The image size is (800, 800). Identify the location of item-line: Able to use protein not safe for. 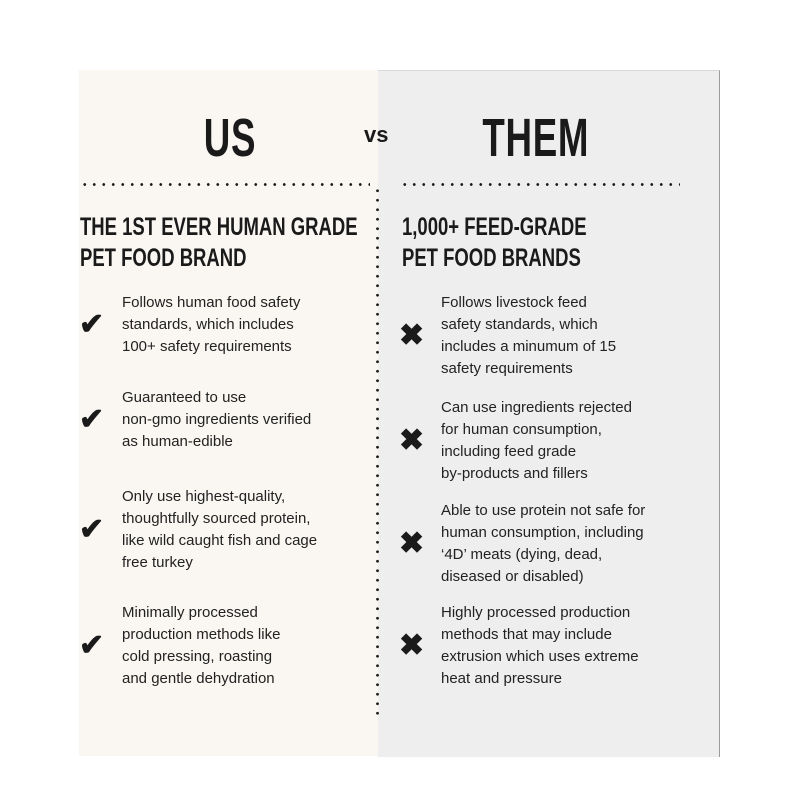
(543, 510).